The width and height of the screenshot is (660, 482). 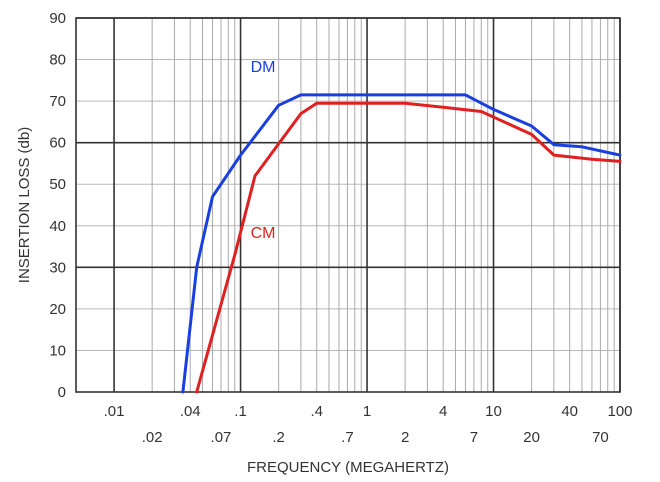 What do you see at coordinates (221, 437) in the screenshot?
I see `x-tick-label: .07` at bounding box center [221, 437].